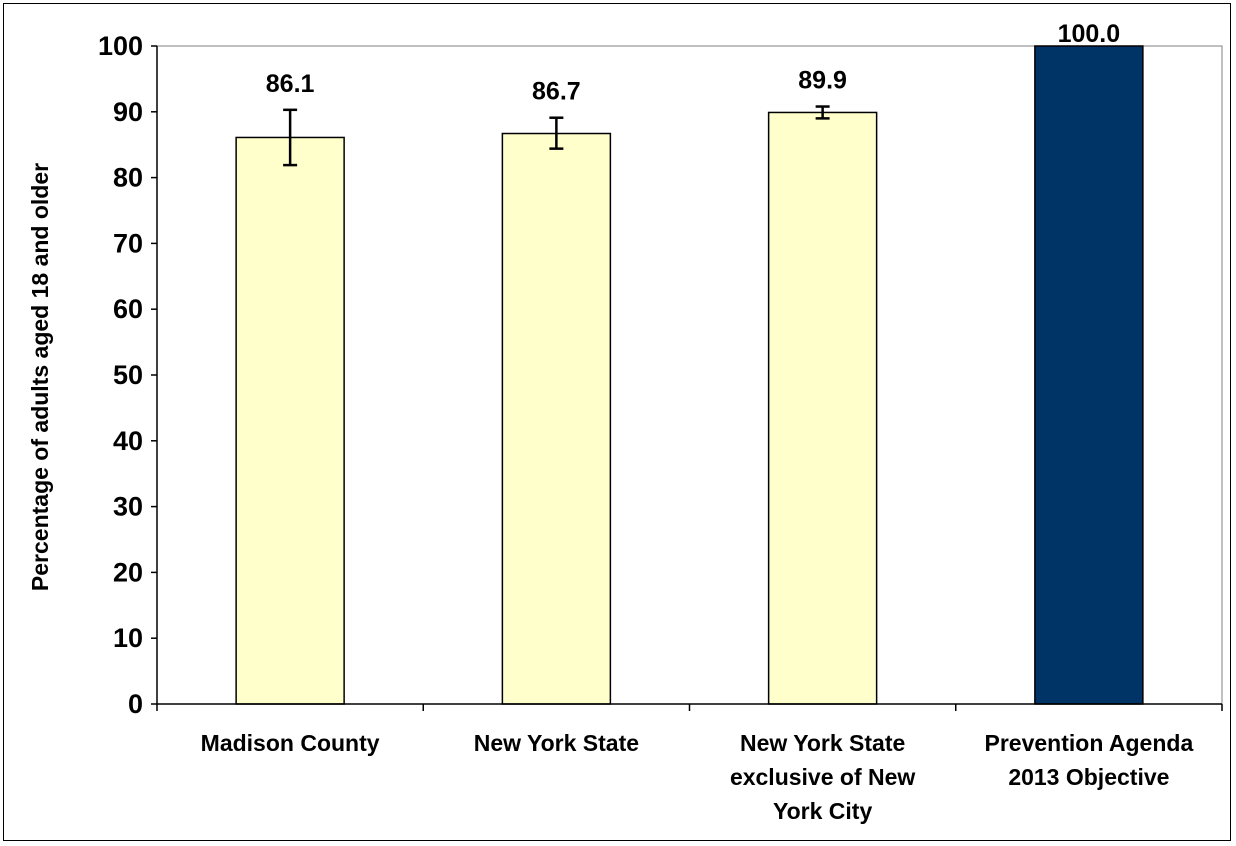  What do you see at coordinates (128, 309) in the screenshot?
I see `y-tick-label: 60` at bounding box center [128, 309].